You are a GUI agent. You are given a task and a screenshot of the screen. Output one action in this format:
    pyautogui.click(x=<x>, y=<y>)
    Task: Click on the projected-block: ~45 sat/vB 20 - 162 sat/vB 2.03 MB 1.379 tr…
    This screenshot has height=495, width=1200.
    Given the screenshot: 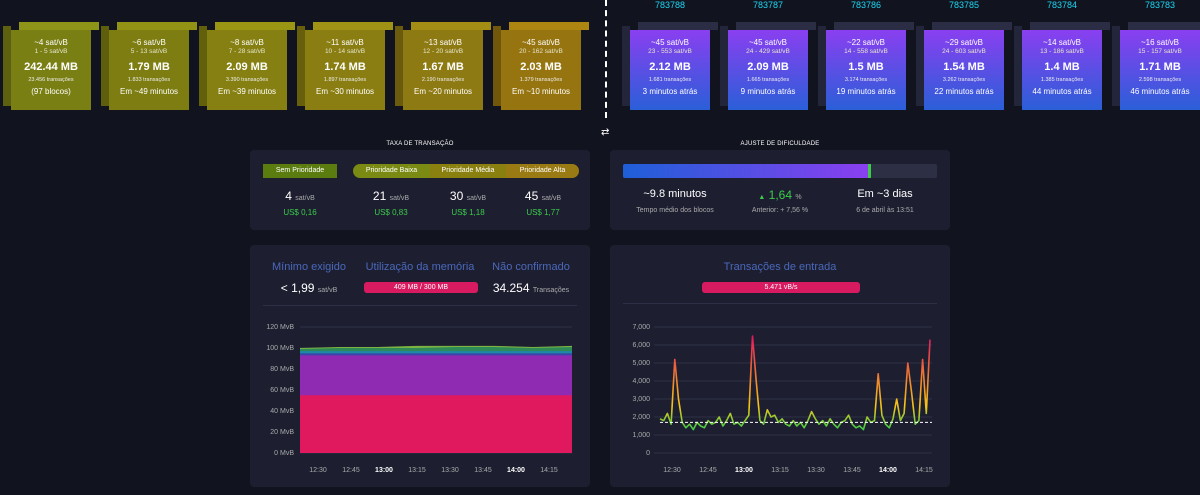 What is the action you would take?
    pyautogui.click(x=541, y=66)
    